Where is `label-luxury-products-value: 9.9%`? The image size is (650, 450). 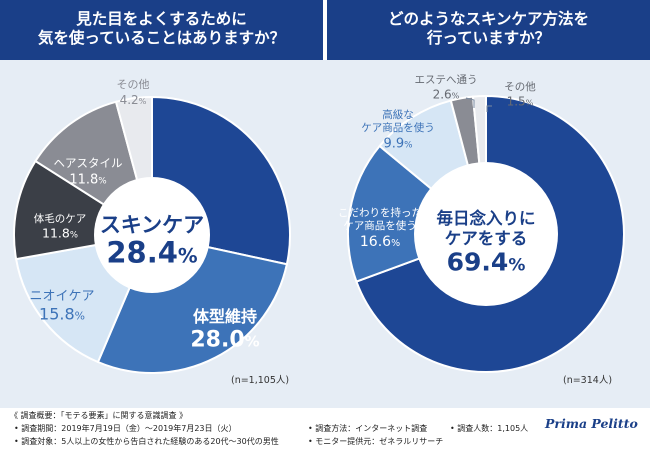 label-luxury-products-value: 9.9% is located at coordinates (397, 143).